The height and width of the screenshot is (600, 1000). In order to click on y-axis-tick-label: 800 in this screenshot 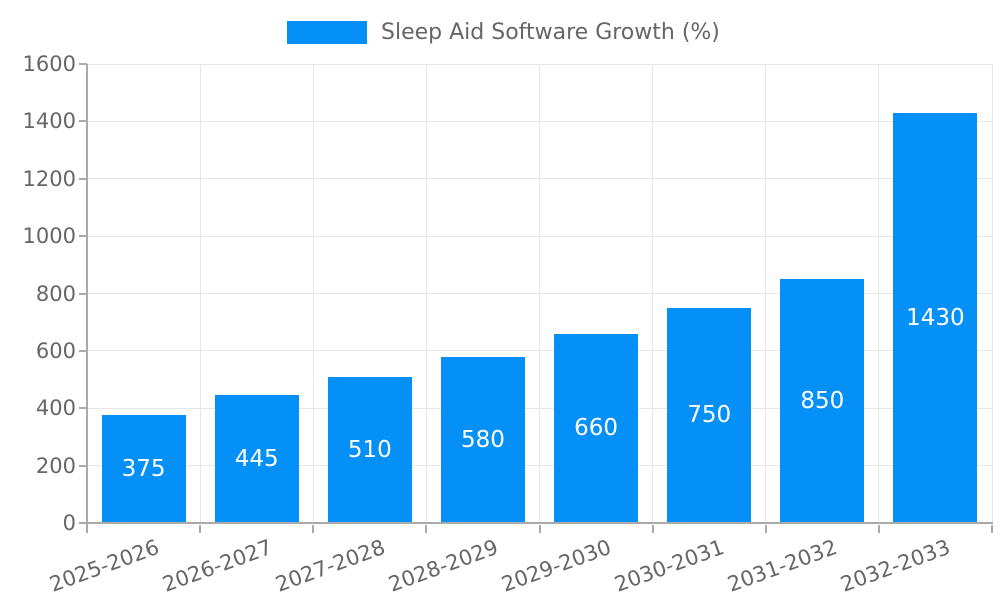, I will do `click(55, 293)`.